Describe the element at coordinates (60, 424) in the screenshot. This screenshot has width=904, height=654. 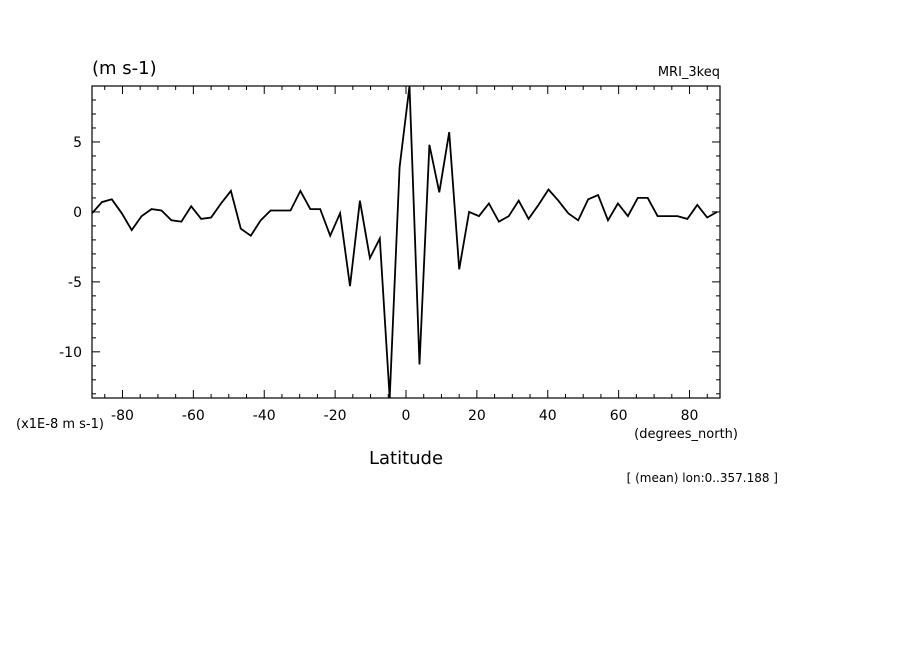
I see `scale-label: (x1E-8 m s-1)` at that location.